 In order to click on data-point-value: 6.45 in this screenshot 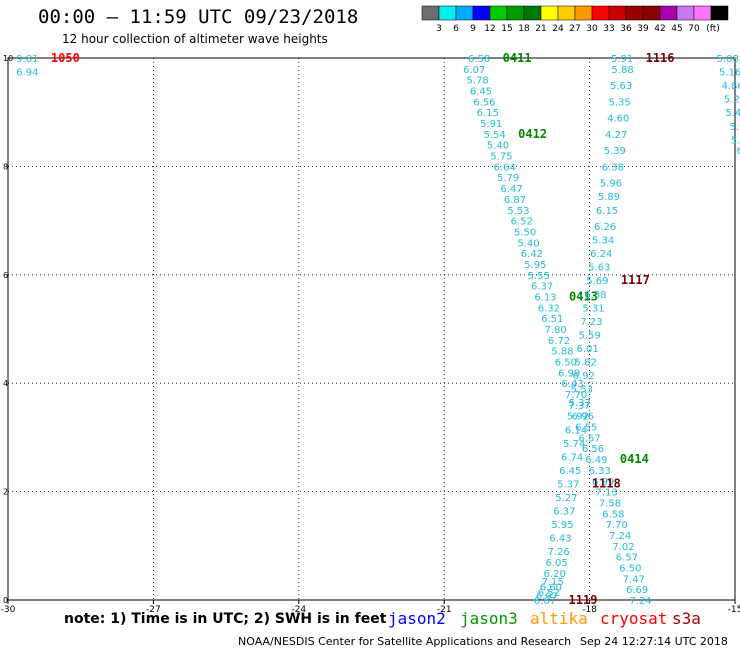, I will do `click(481, 92)`.